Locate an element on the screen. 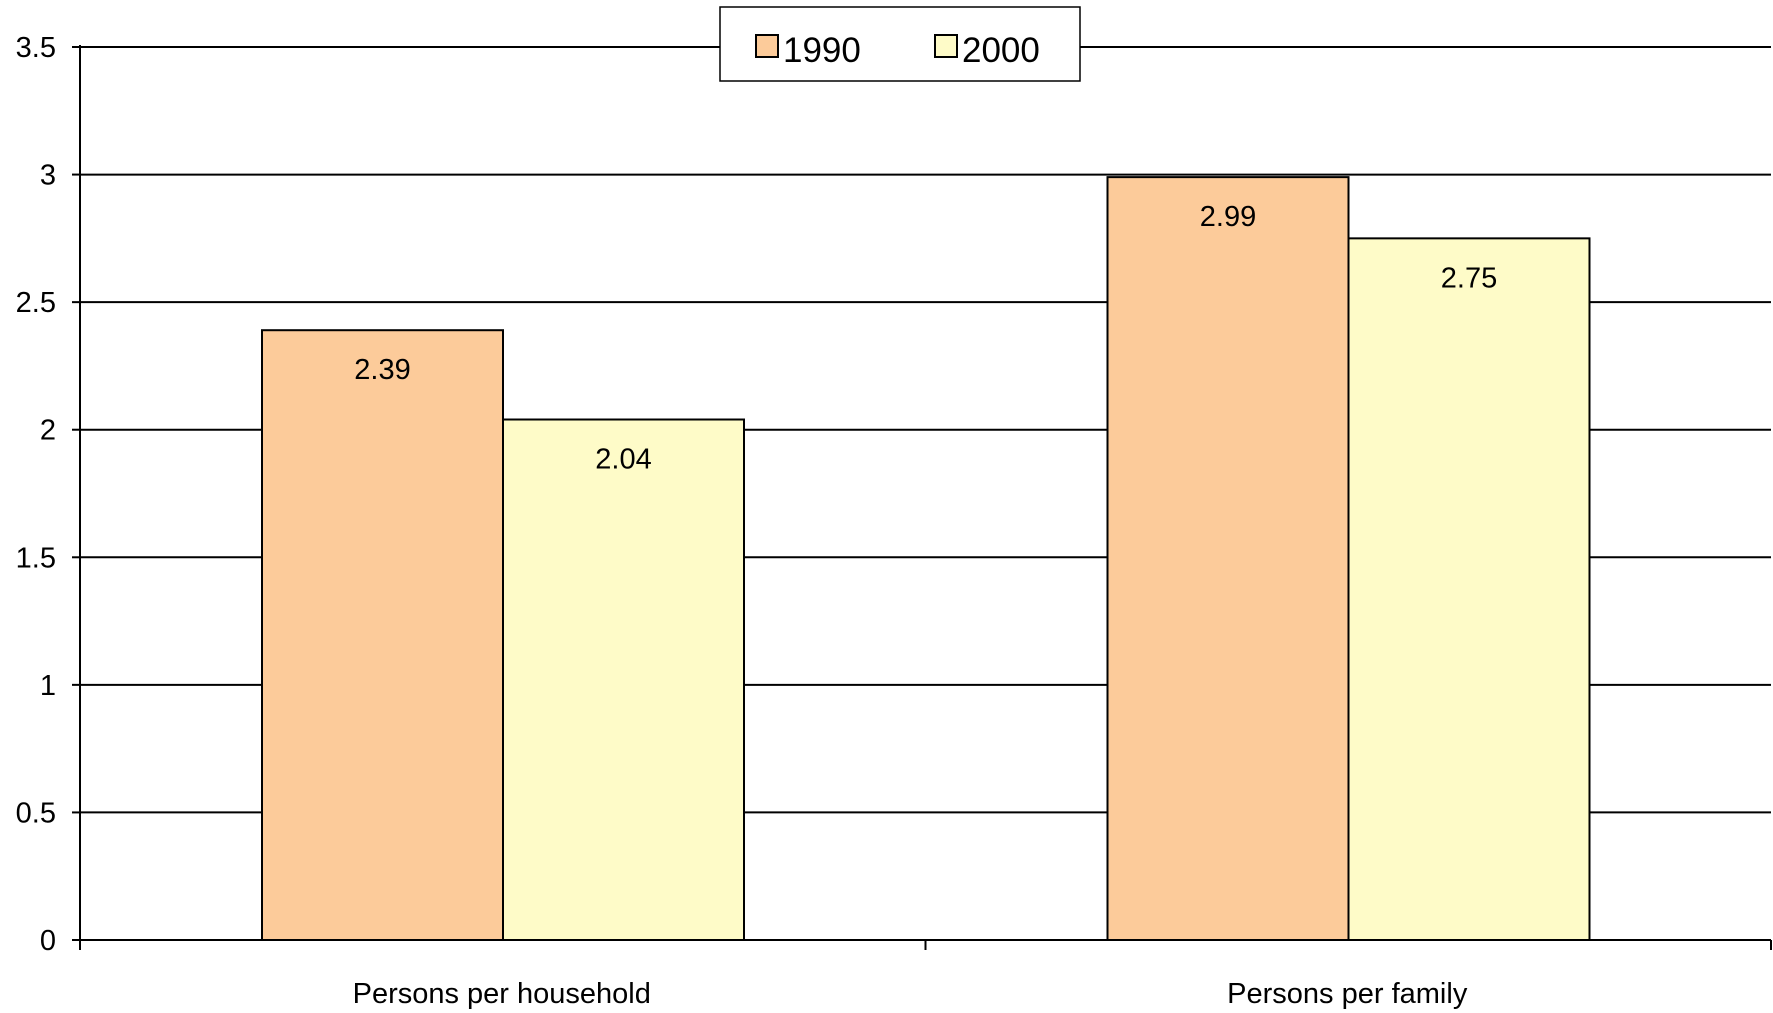 Image resolution: width=1773 pixels, height=1013 pixels. x-tick-label: Persons per family is located at coordinates (1347, 994).